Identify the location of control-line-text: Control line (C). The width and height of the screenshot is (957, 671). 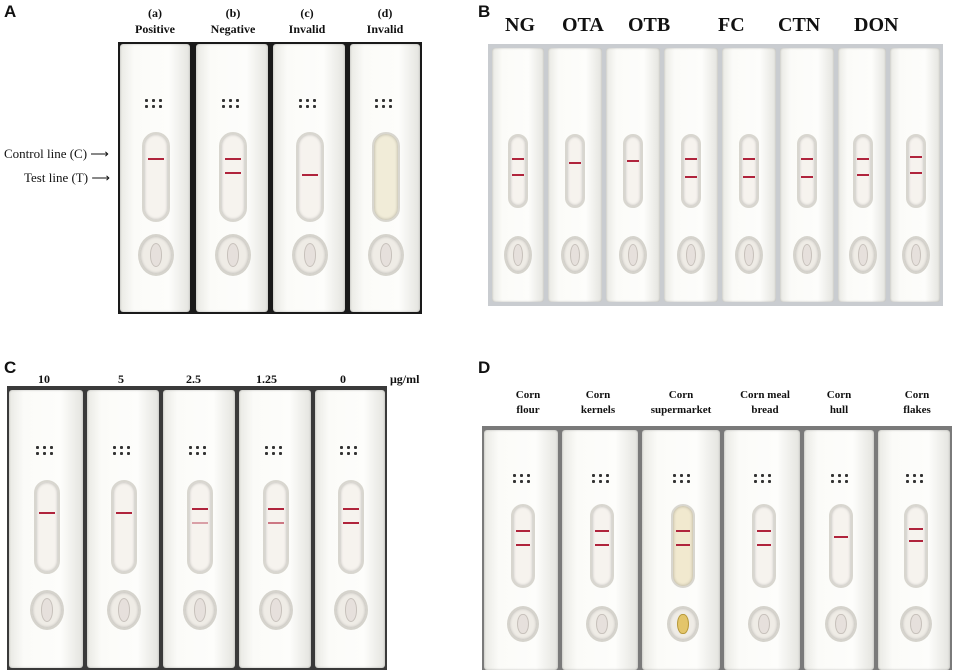
(46, 153).